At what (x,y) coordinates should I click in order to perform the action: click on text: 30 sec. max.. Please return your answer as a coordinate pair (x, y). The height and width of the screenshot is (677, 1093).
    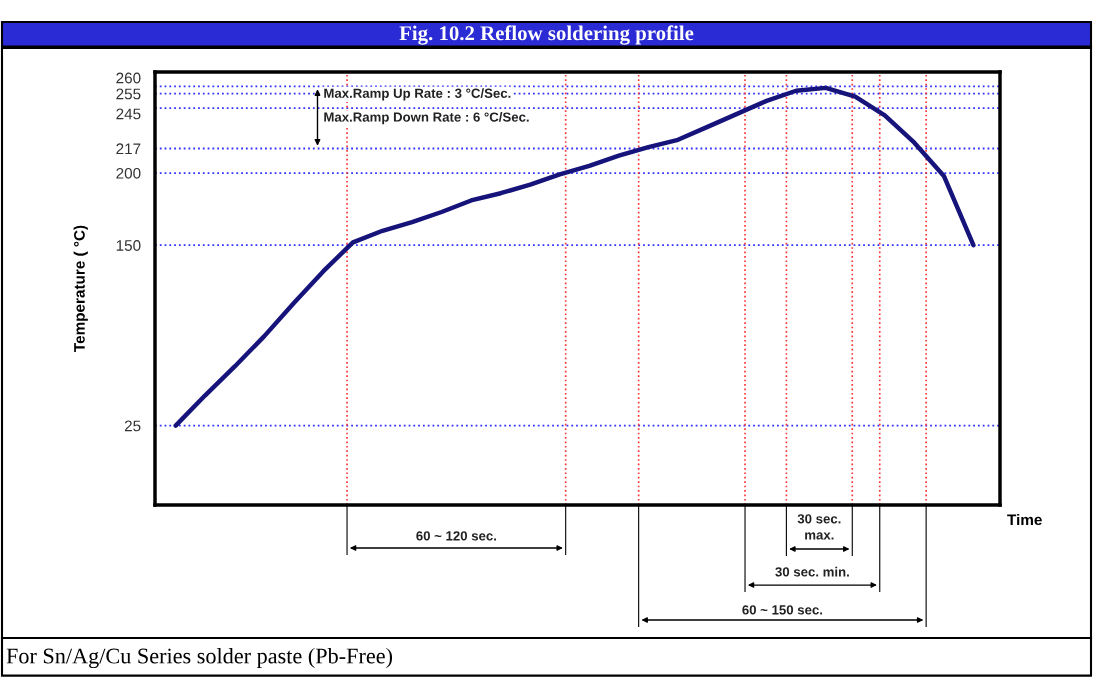
    Looking at the image, I should click on (819, 527).